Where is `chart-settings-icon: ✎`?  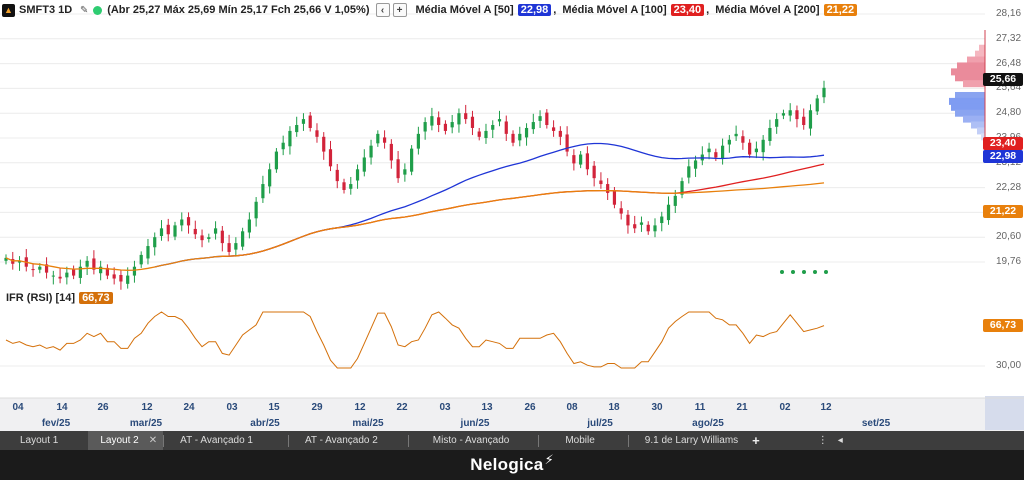 chart-settings-icon: ✎ is located at coordinates (84, 10).